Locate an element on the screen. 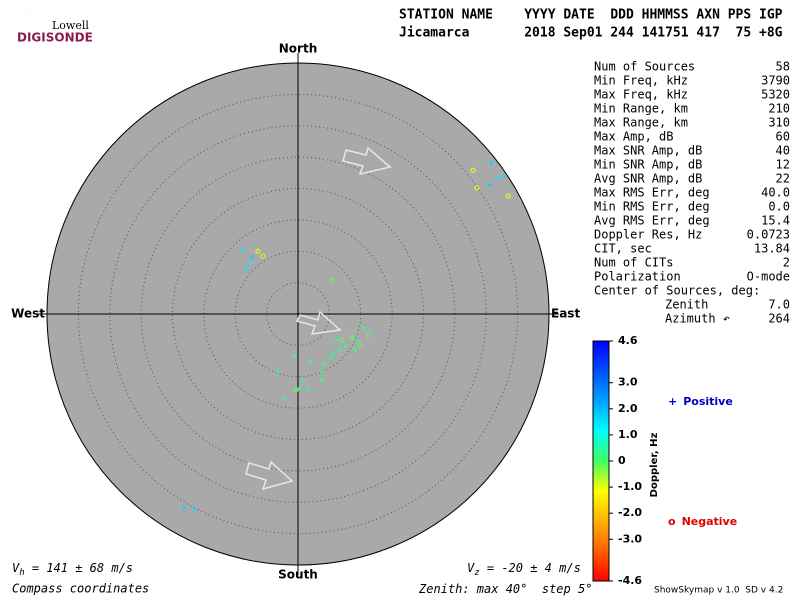  stat-label: Min Freq, kHz is located at coordinates (641, 81).